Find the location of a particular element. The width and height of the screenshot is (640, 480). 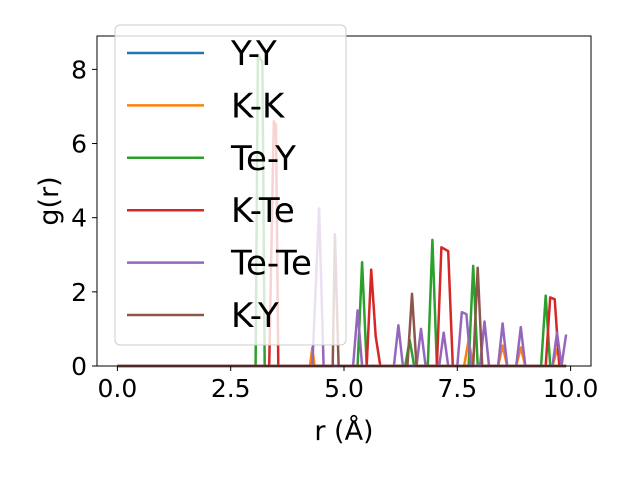

legend-label: Te-Y is located at coordinates (263, 159).